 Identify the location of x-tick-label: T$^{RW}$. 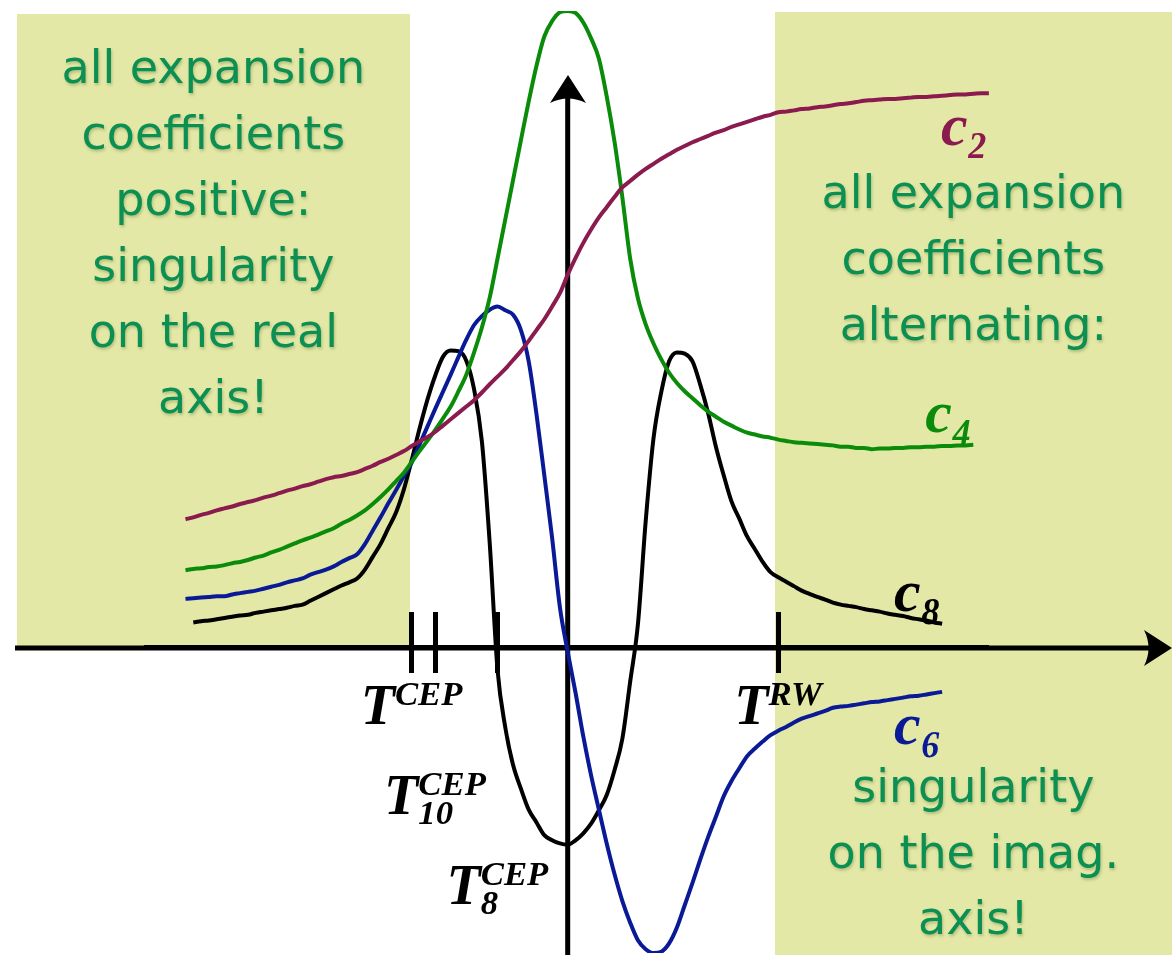
(778, 704).